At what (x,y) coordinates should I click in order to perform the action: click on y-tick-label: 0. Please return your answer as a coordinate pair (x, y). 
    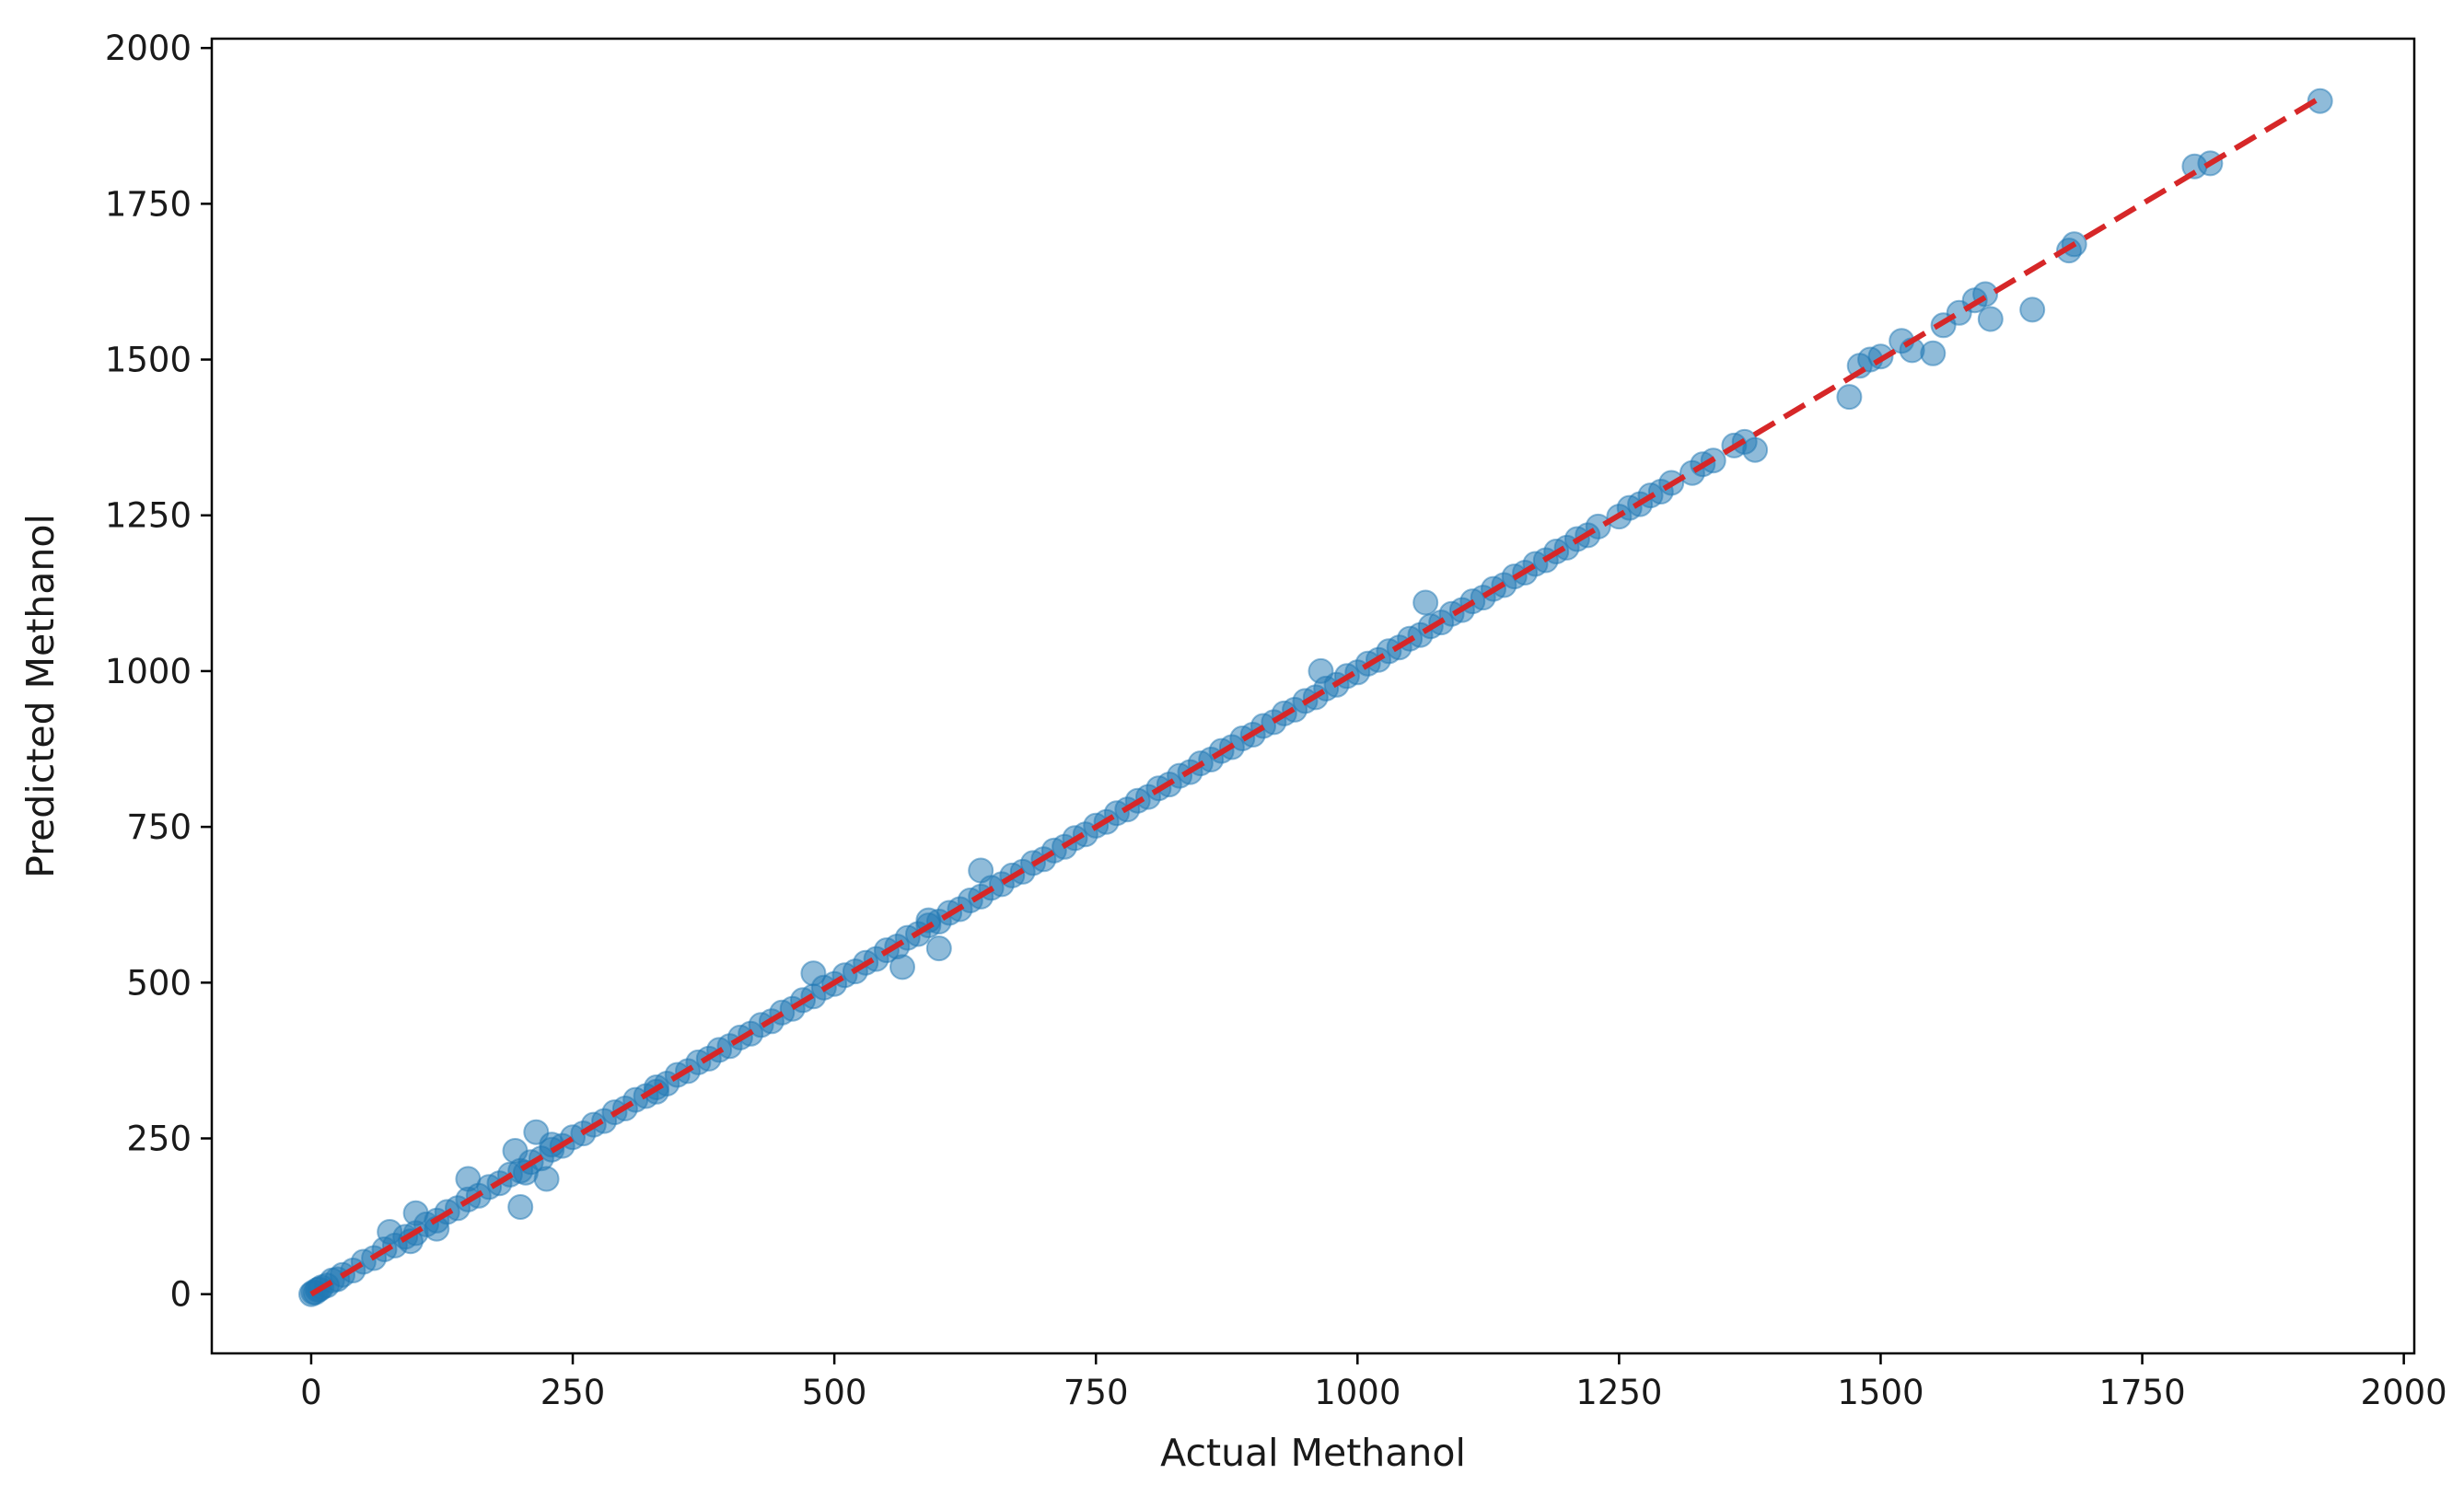
    Looking at the image, I should click on (181, 1295).